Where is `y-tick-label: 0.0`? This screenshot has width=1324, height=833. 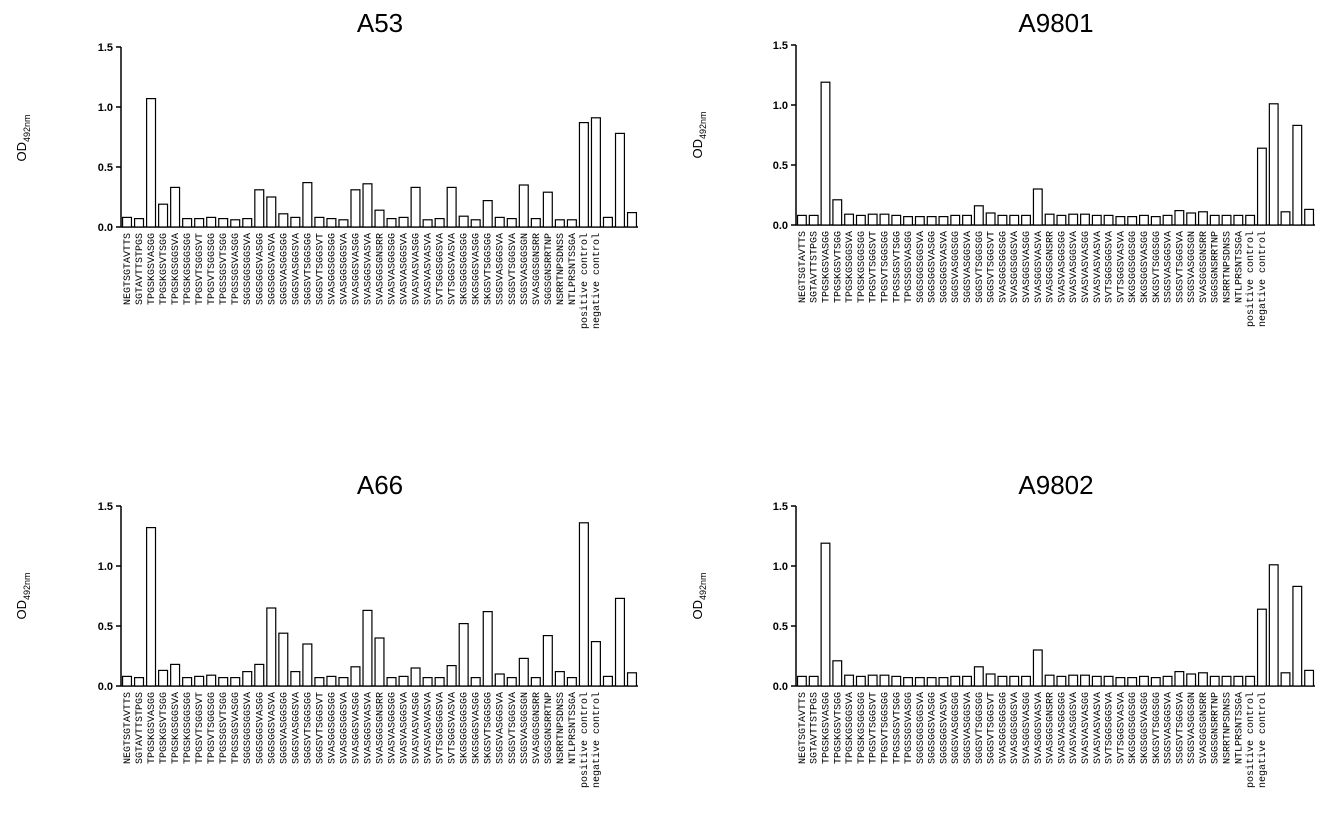
y-tick-label: 0.0 is located at coordinates (105, 687).